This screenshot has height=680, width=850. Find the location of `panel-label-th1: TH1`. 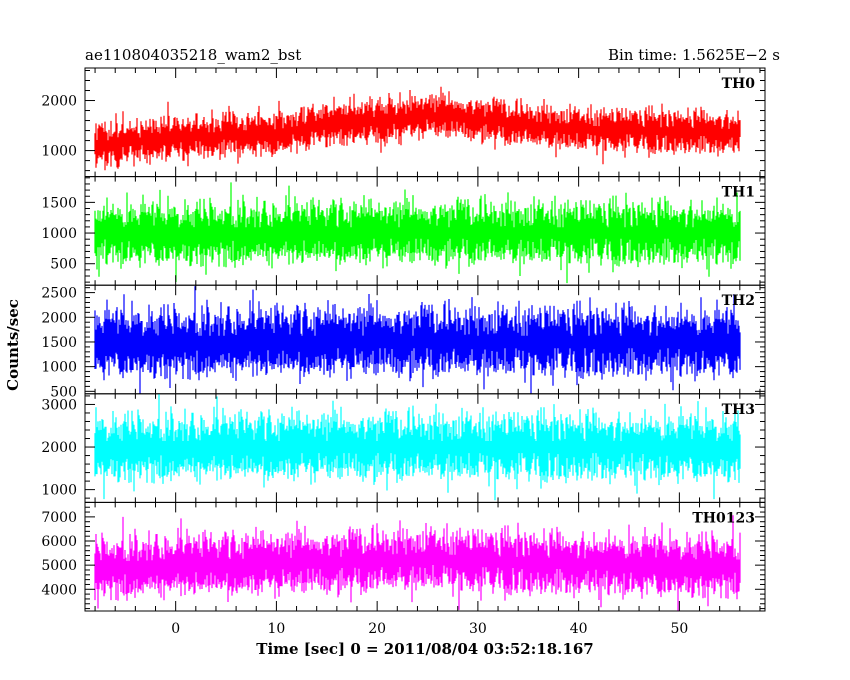

panel-label-th1: TH1 is located at coordinates (738, 193).